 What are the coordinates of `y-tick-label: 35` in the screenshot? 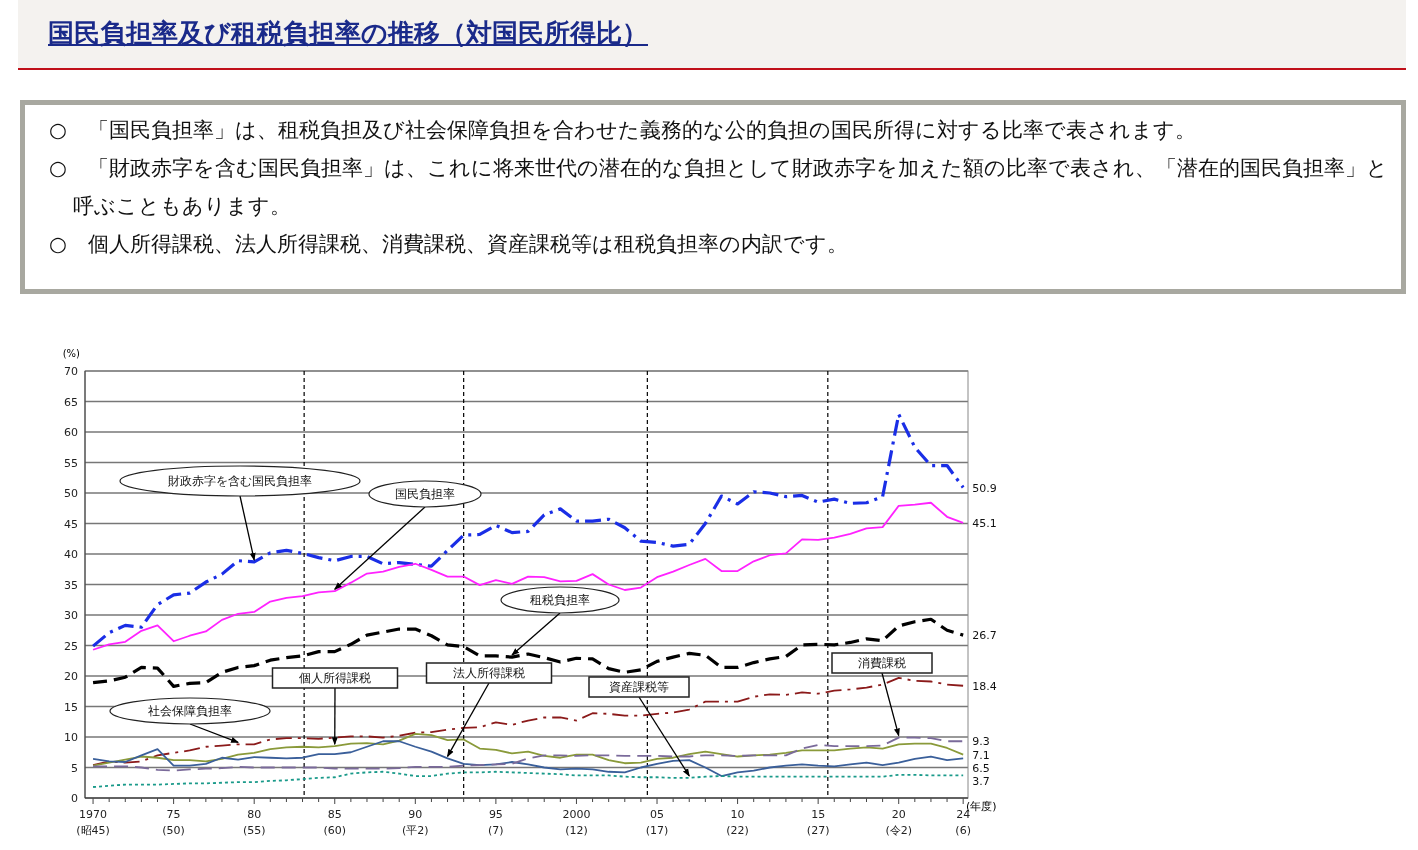 It's located at (71, 585).